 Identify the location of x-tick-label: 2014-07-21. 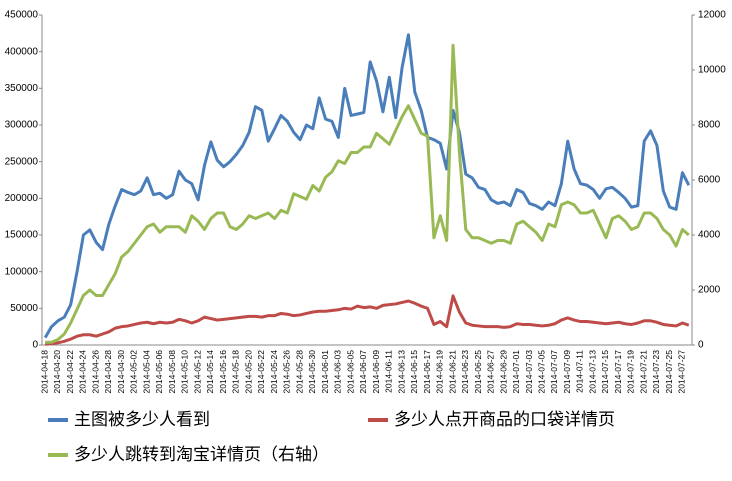
(643, 372).